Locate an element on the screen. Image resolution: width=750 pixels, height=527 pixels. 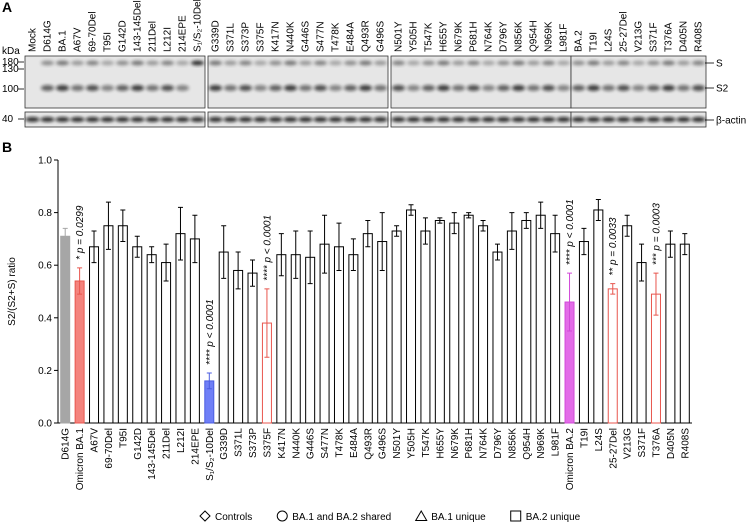
lane-label: N764K is located at coordinates (489, 36).